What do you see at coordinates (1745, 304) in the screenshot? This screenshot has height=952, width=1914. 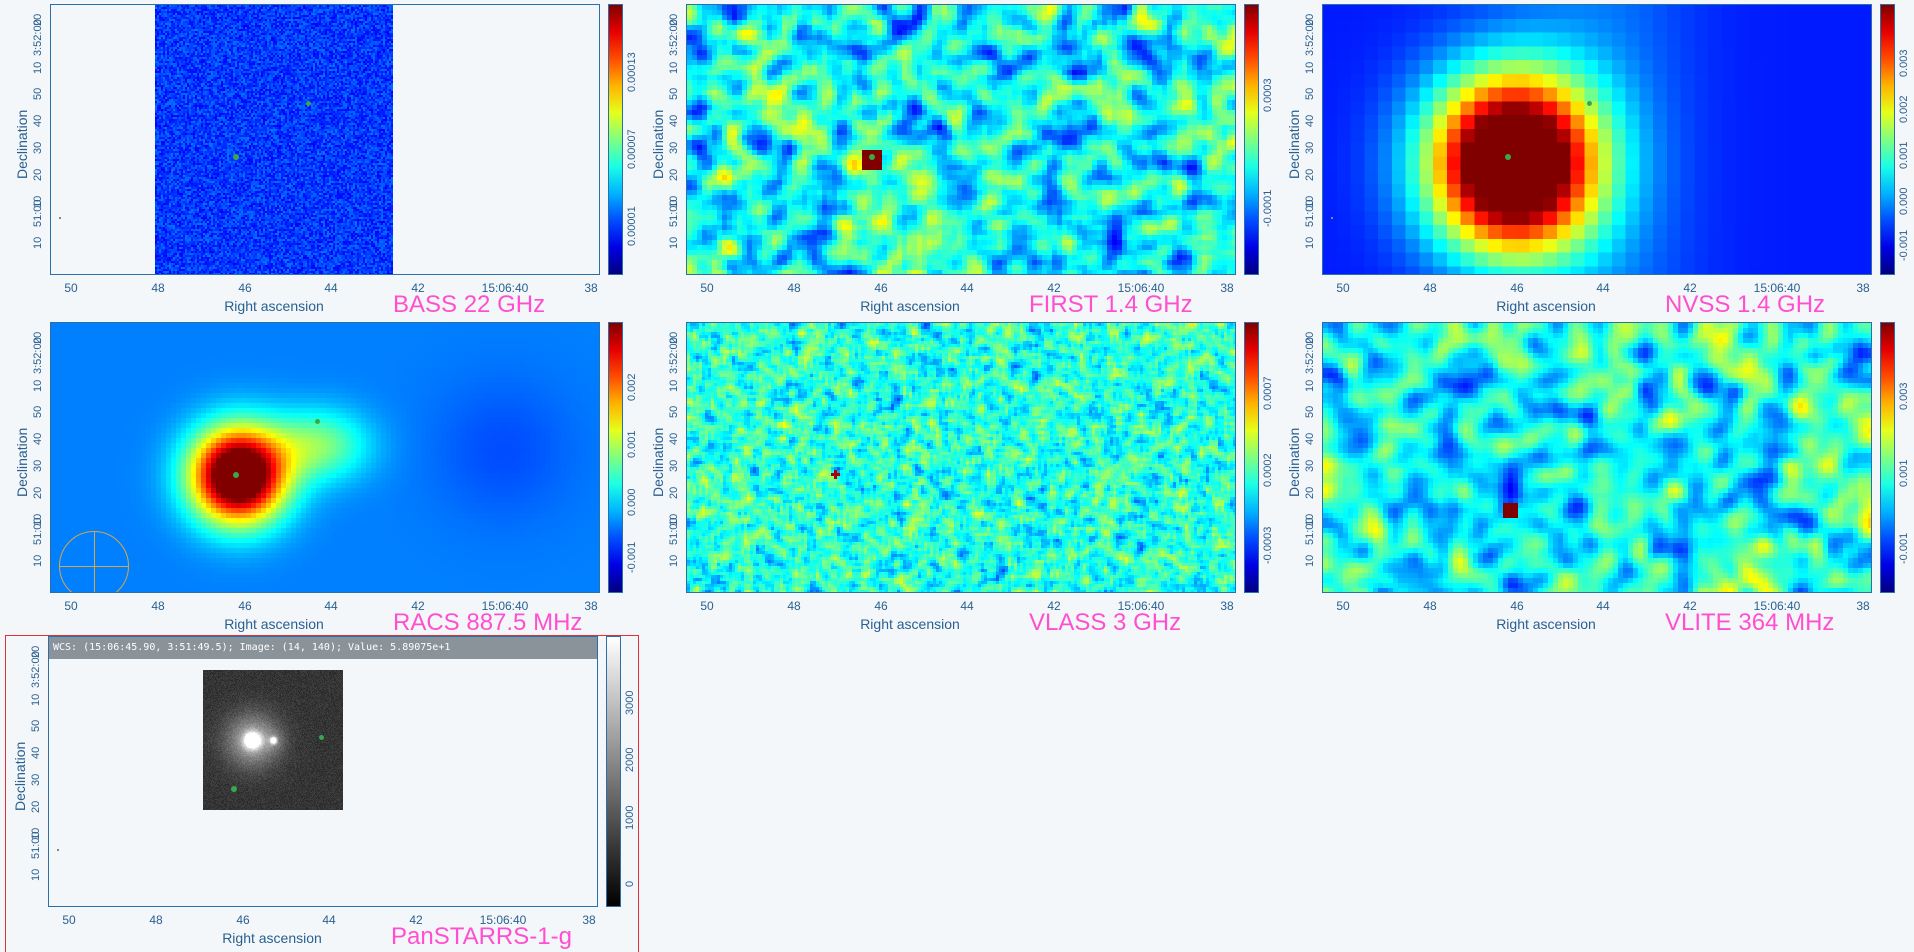 I see `survey-title: NVSS 1.4 GHz` at bounding box center [1745, 304].